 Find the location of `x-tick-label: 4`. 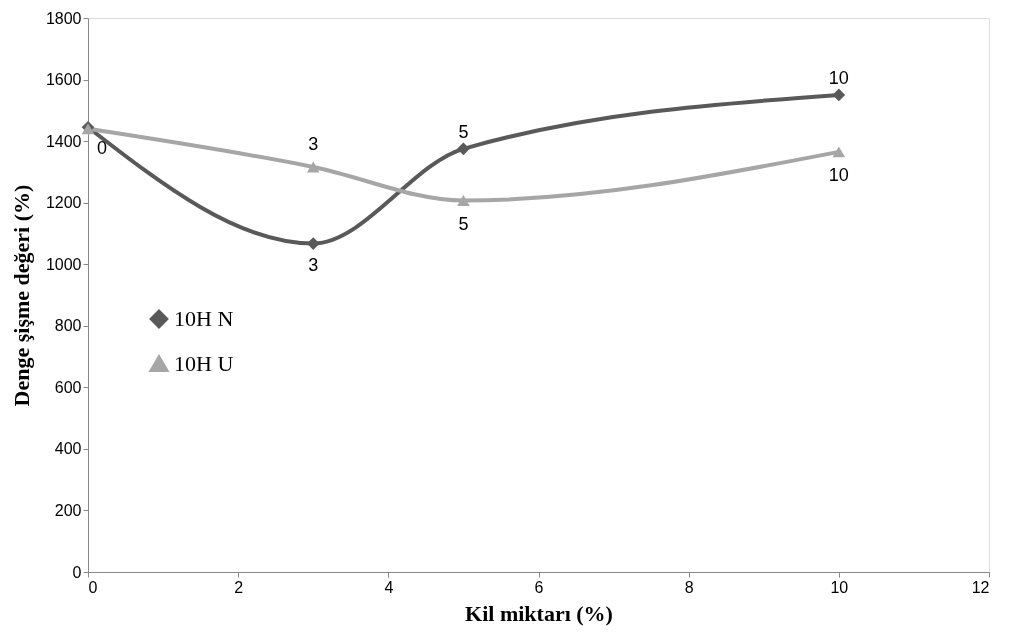

x-tick-label: 4 is located at coordinates (389, 587).